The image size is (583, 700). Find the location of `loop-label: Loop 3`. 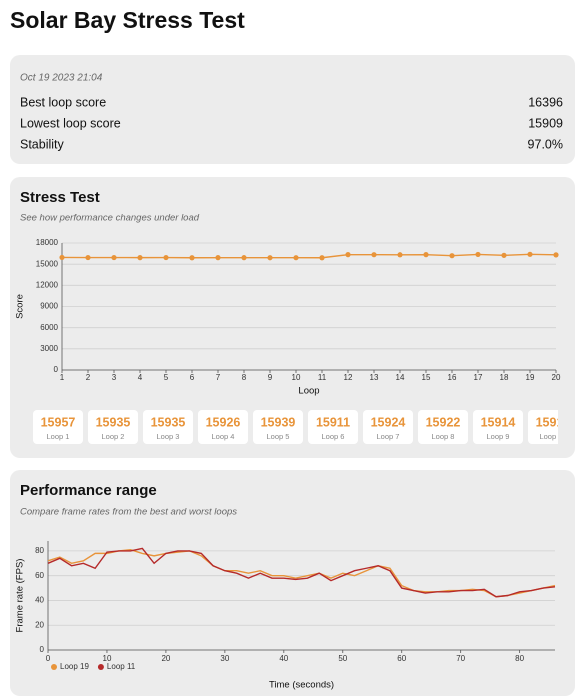

loop-label: Loop 3 is located at coordinates (168, 436).